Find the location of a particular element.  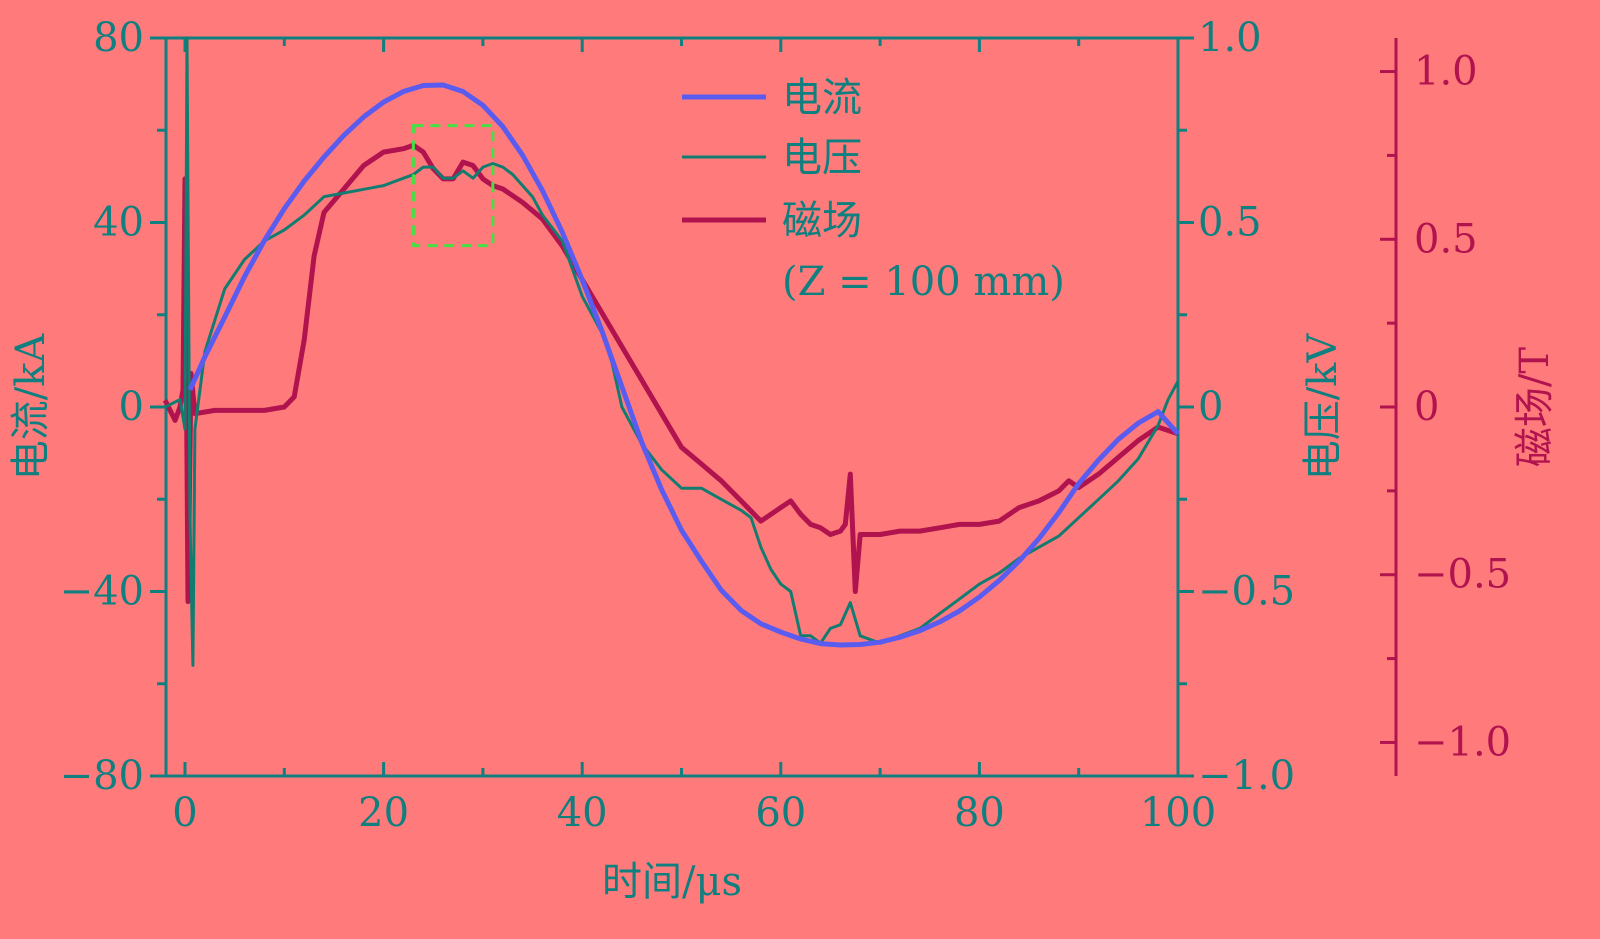

y-tick-label-current: −40 is located at coordinates (102, 592).